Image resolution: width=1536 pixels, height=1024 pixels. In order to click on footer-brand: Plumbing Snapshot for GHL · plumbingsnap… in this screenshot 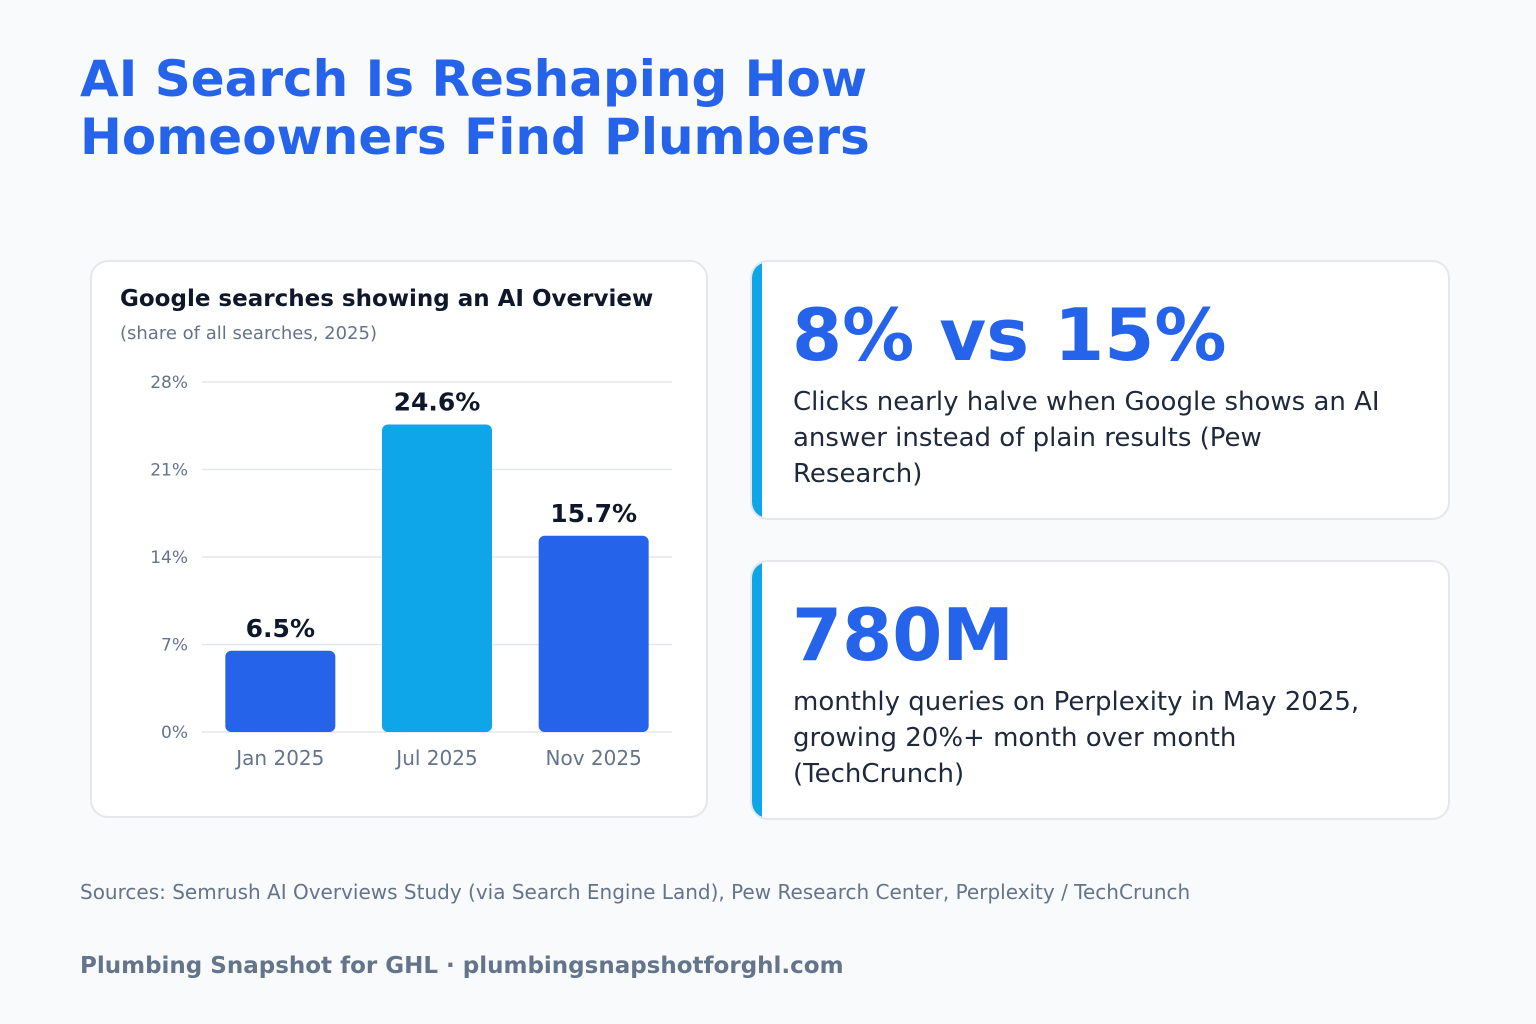, I will do `click(462, 966)`.